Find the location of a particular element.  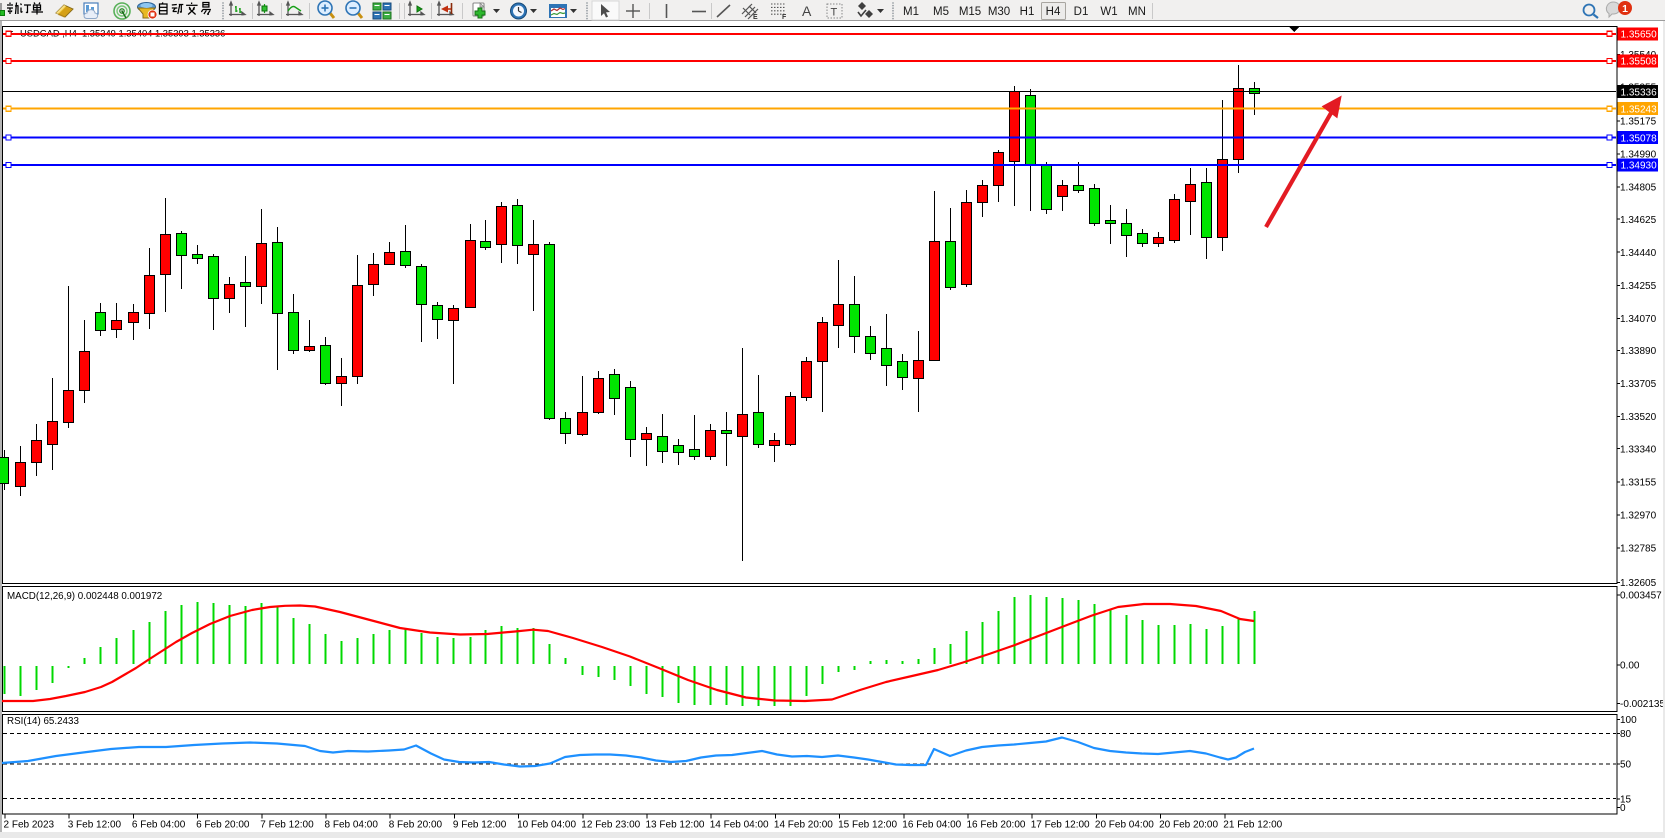

svg-text: 20 Feb 20:00 is located at coordinates (1188, 825).